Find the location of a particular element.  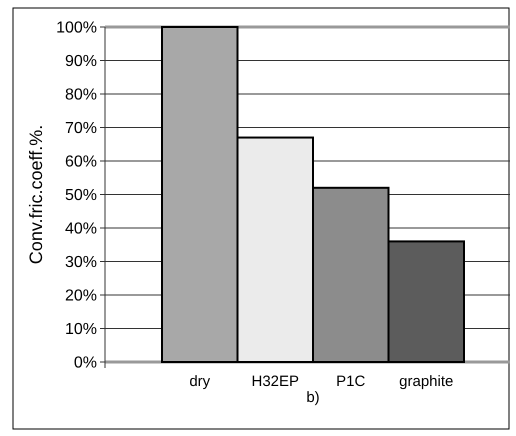

y-tick-label: 0% is located at coordinates (85, 363).